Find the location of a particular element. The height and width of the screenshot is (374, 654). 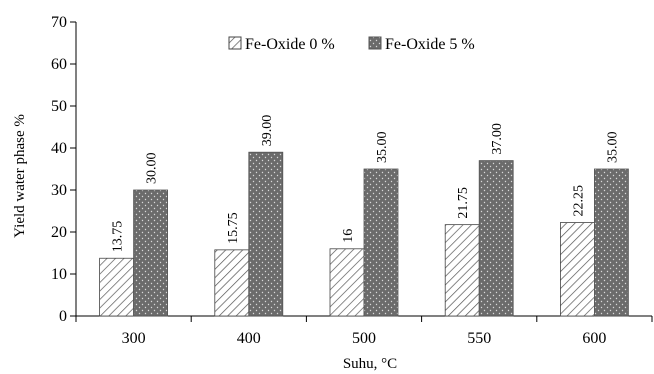

data-label-series-0-600: 22.25 is located at coordinates (578, 201).